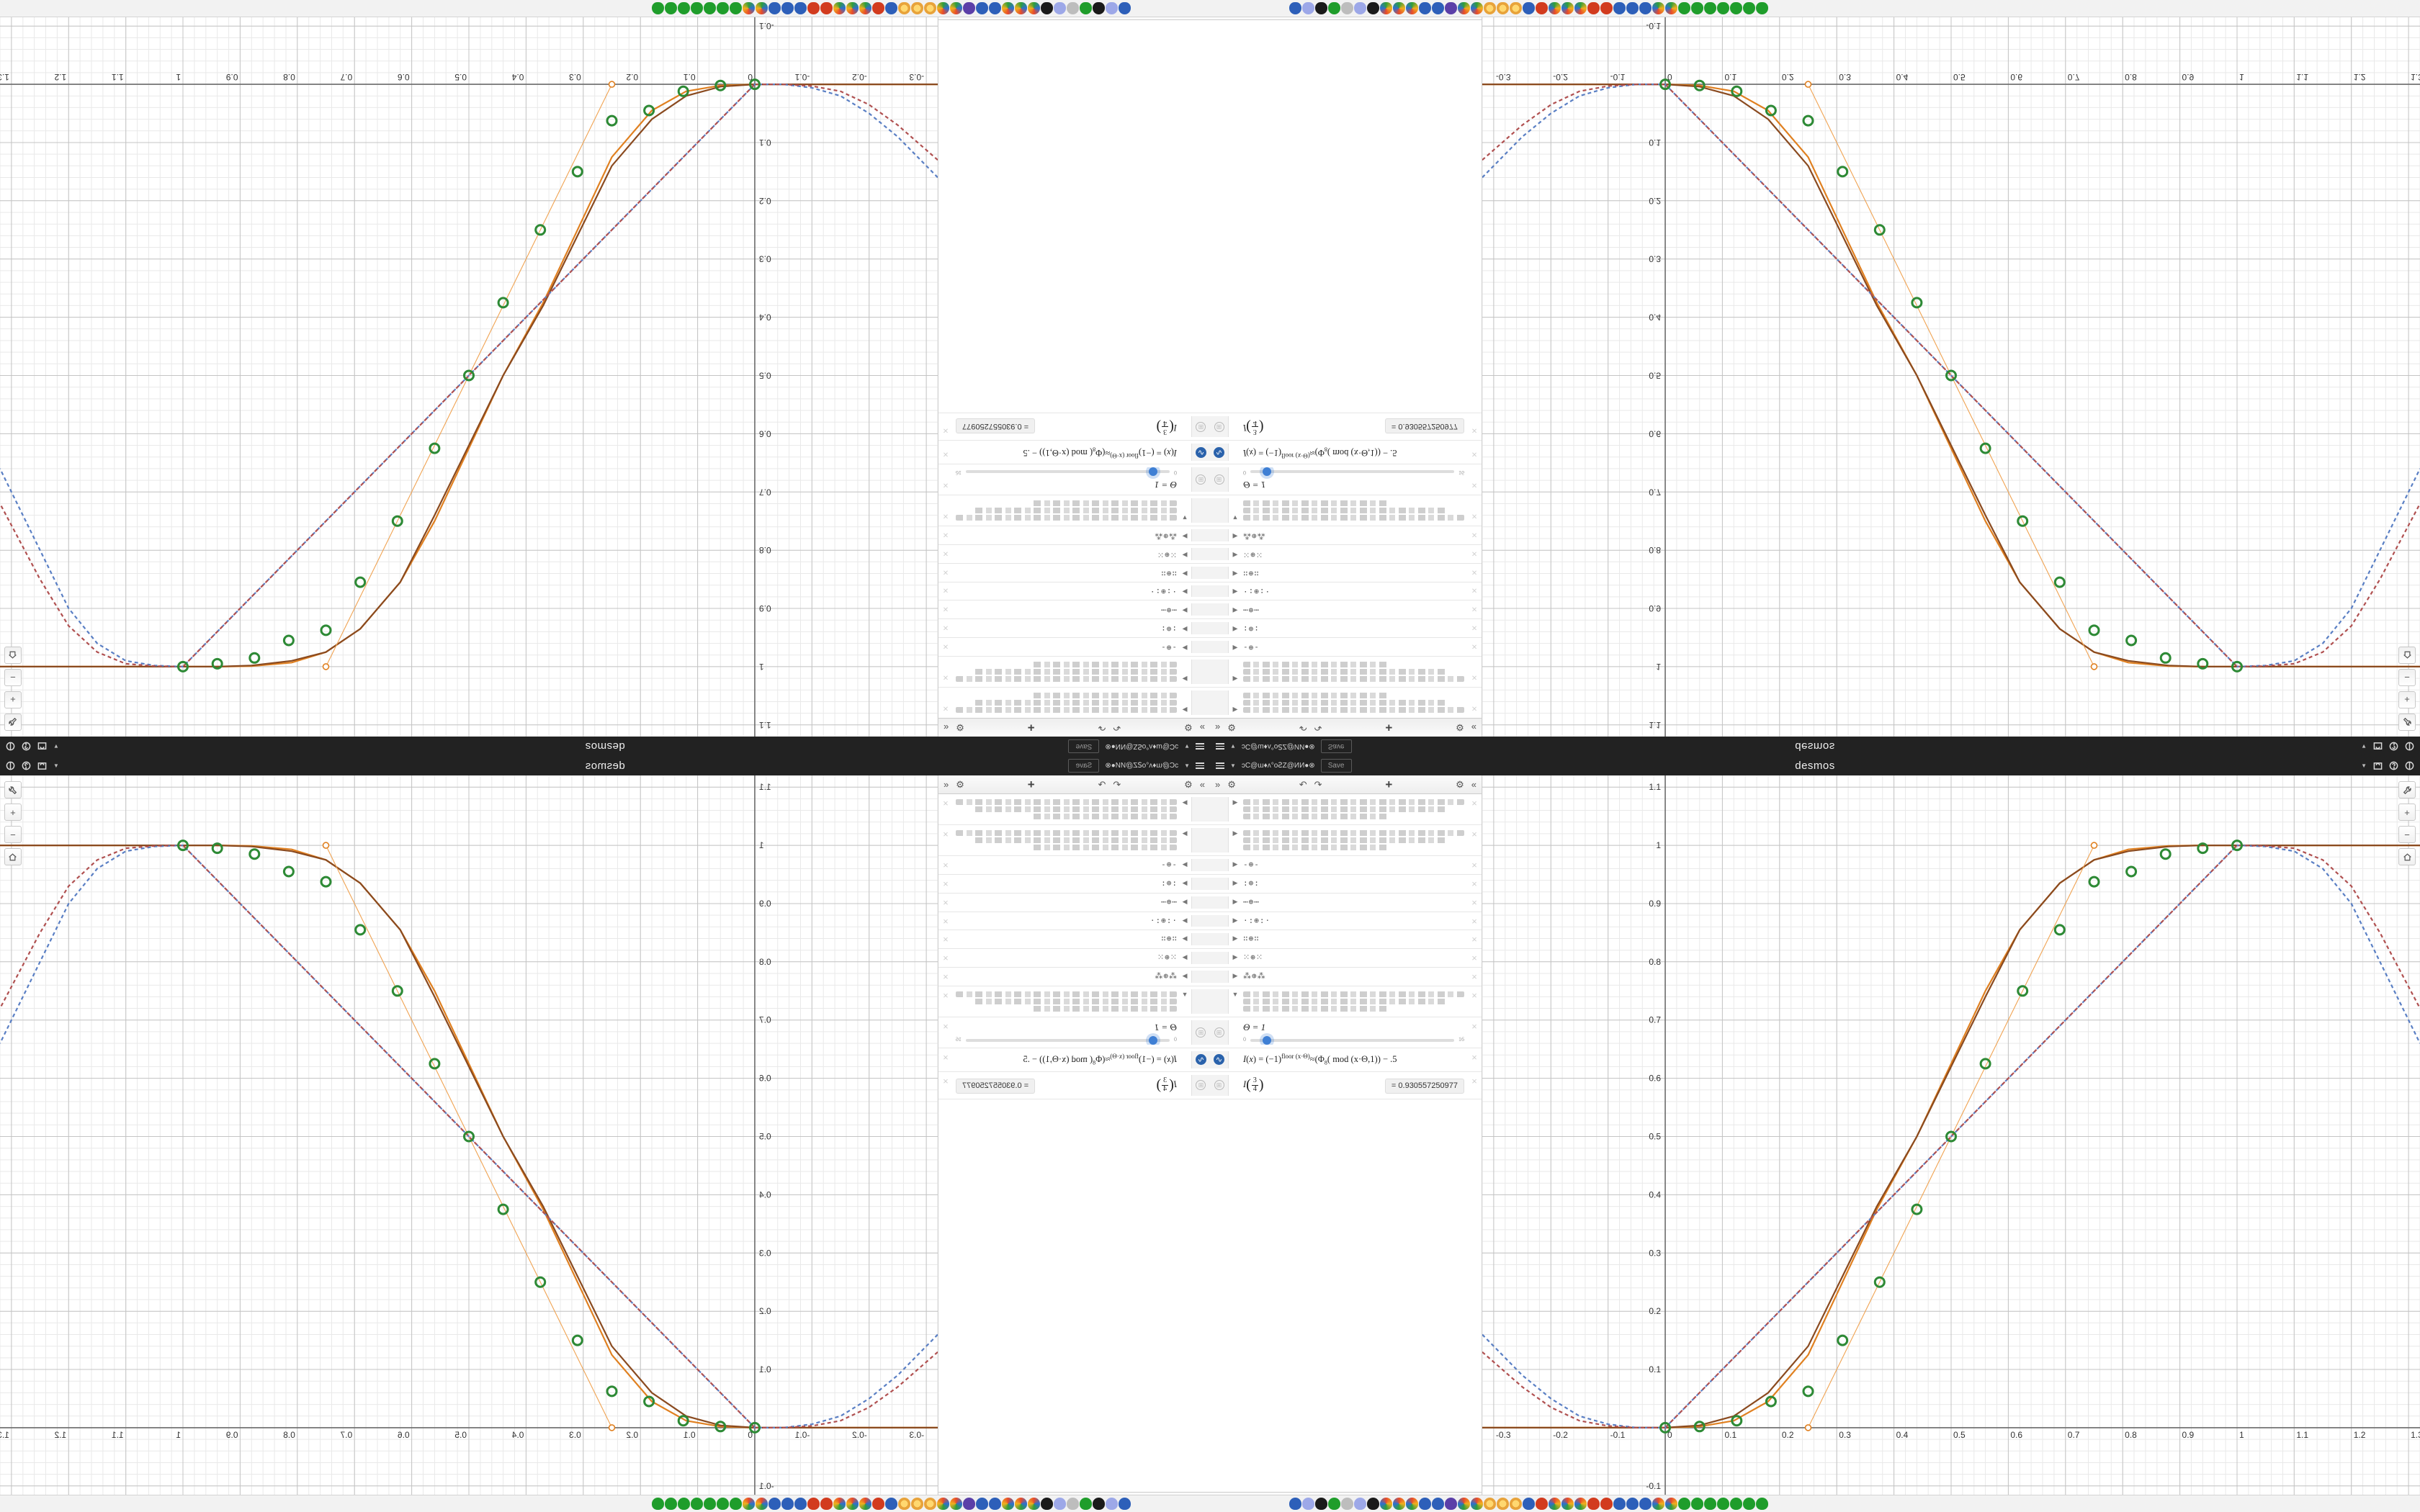 The image size is (2420, 1512). I want to click on expression-content: -⊕-, so click(1065, 865).